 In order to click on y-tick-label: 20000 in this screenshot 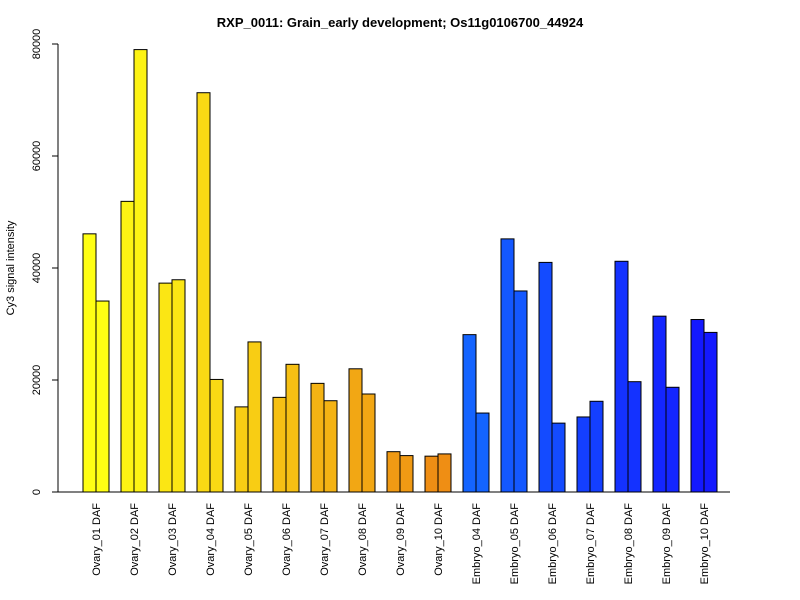, I will do `click(37, 380)`.